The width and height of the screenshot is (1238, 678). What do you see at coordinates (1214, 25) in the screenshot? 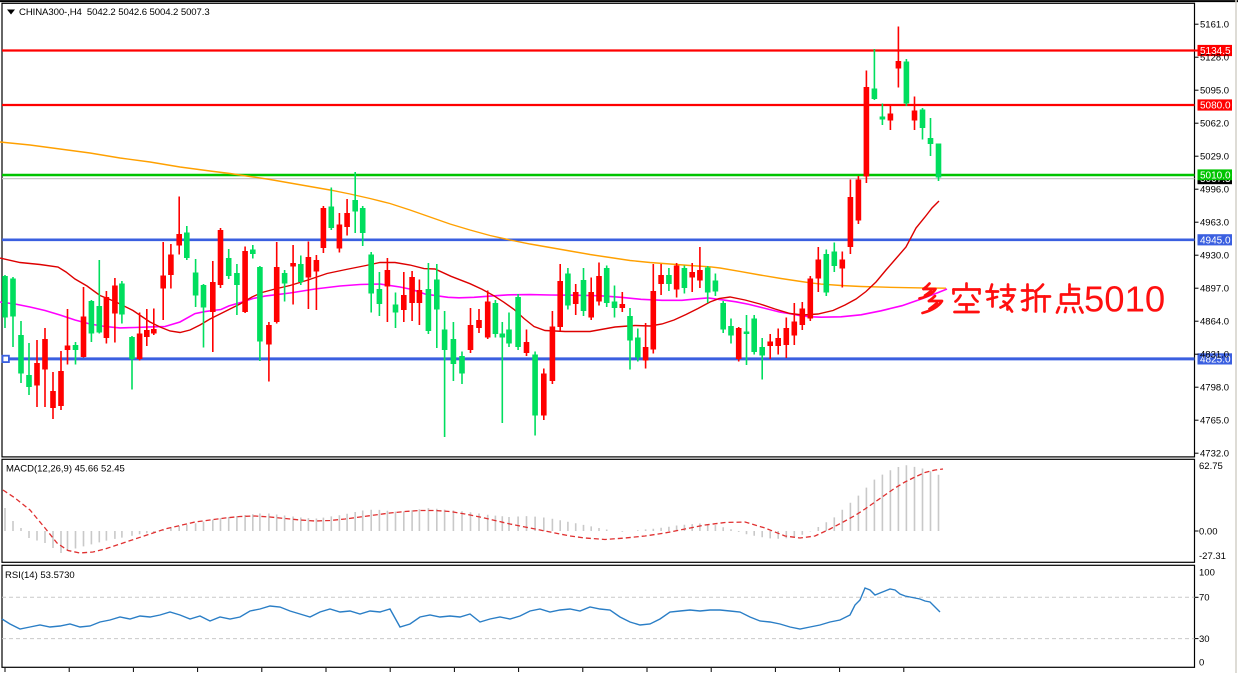
I see `svg-text: 5161.0` at bounding box center [1214, 25].